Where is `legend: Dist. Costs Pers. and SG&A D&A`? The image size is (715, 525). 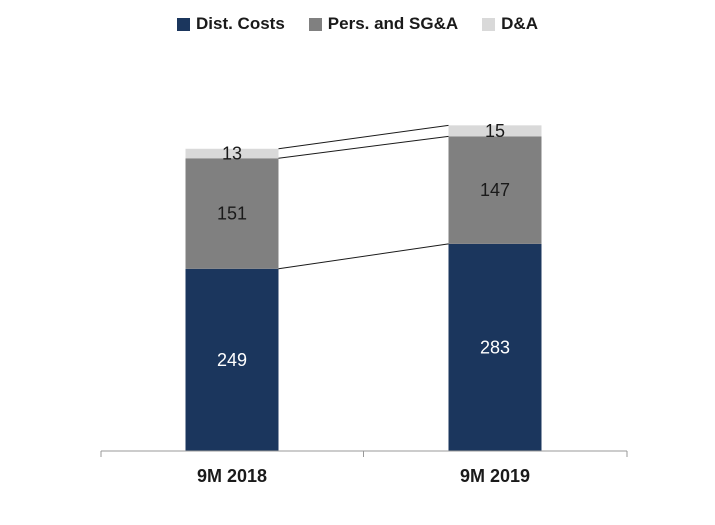 legend: Dist. Costs Pers. and SG&A D&A is located at coordinates (357, 24).